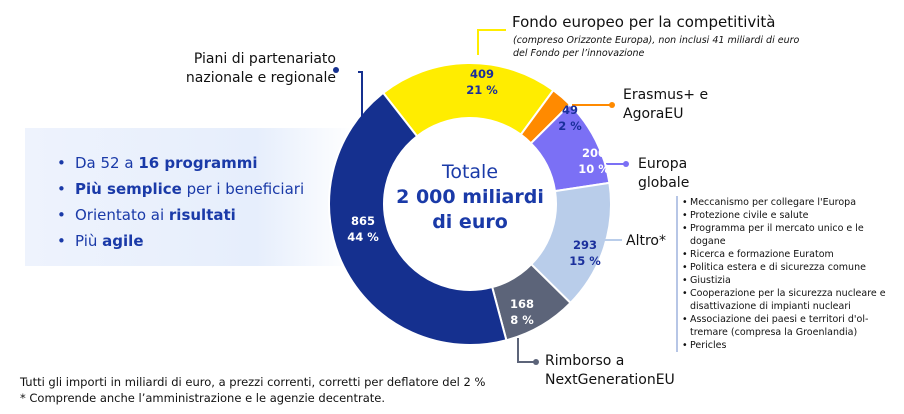 The width and height of the screenshot is (904, 414). What do you see at coordinates (791, 280) in the screenshot?
I see `altro-item: Giustizia` at bounding box center [791, 280].